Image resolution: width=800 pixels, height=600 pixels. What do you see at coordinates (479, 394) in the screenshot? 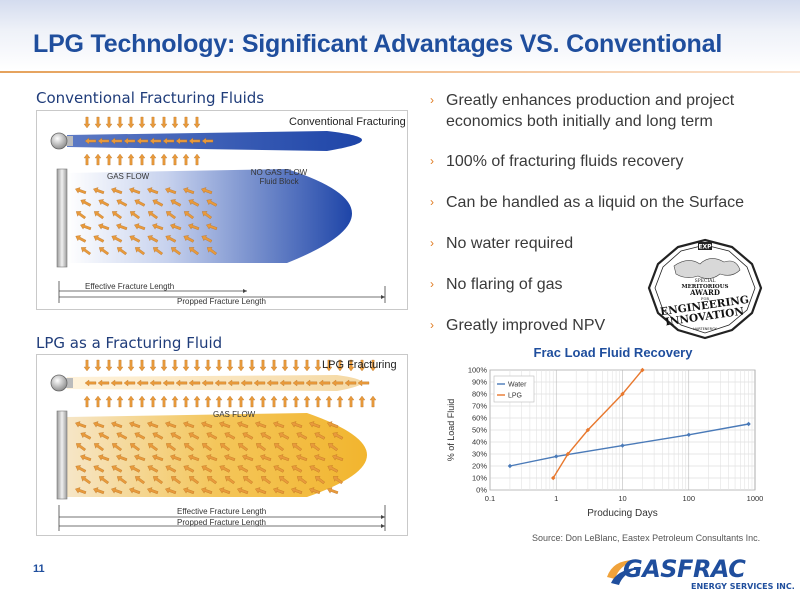
I see `y-tick-label: 80%` at bounding box center [479, 394].